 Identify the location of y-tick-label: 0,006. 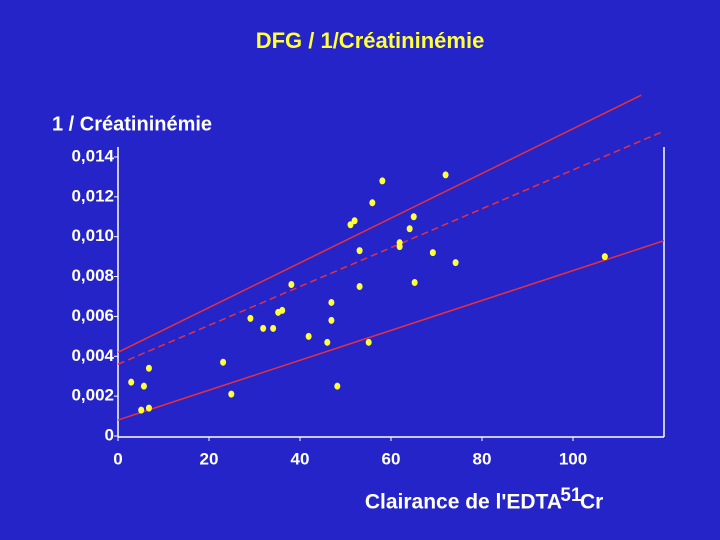
(92, 315).